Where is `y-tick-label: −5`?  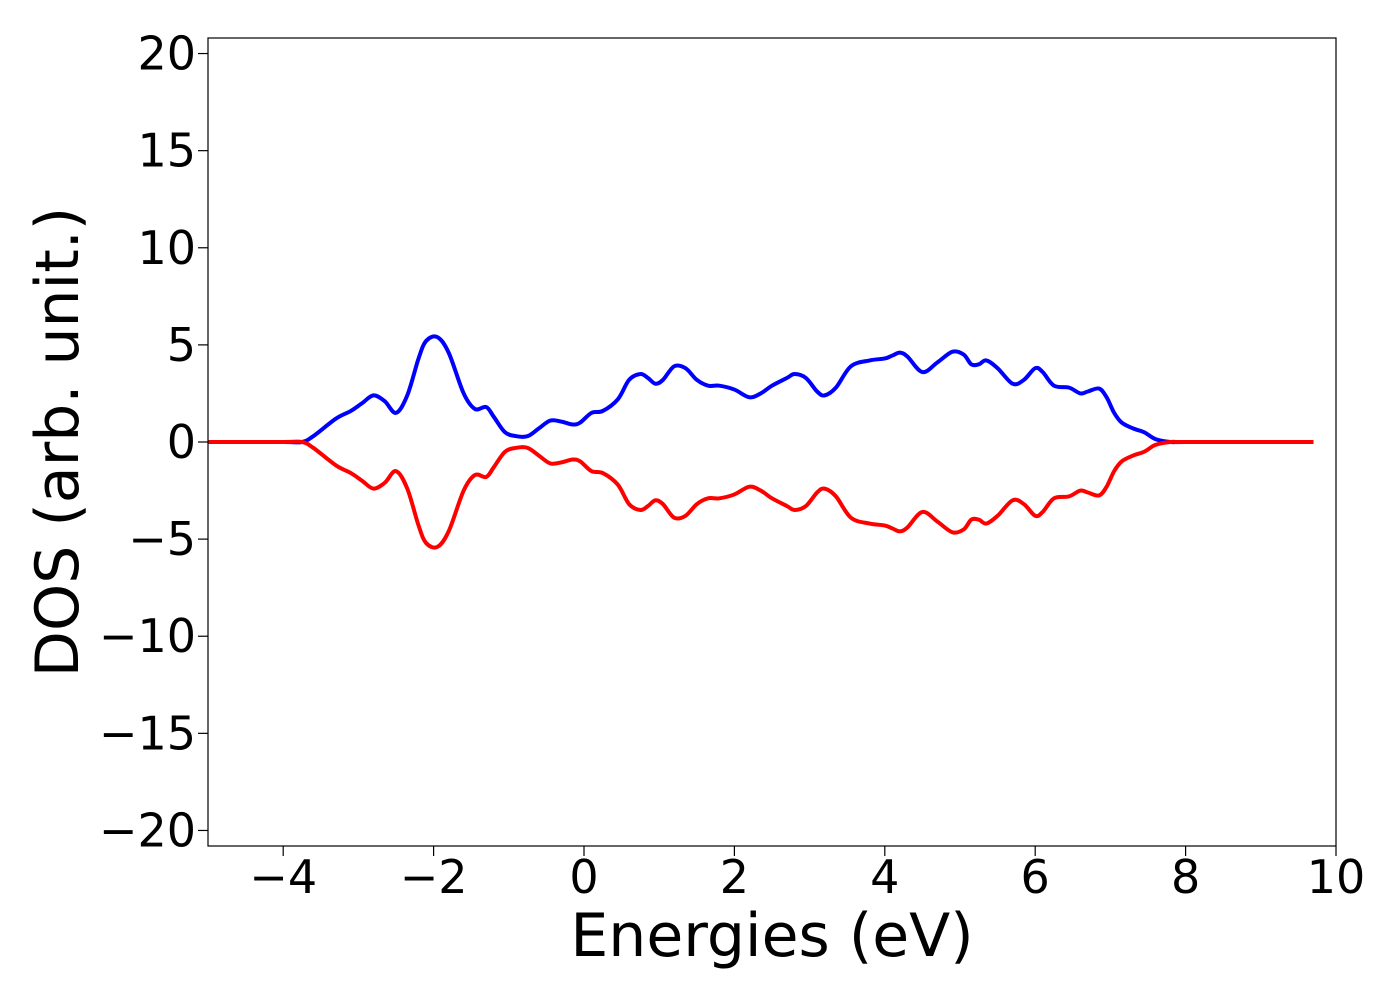 y-tick-label: −5 is located at coordinates (162, 539).